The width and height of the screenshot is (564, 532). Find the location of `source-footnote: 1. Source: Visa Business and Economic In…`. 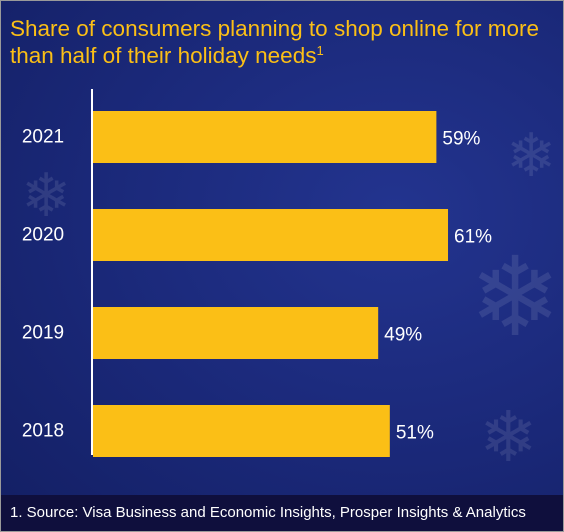

source-footnote: 1. Source: Visa Business and Economic In… is located at coordinates (282, 513).